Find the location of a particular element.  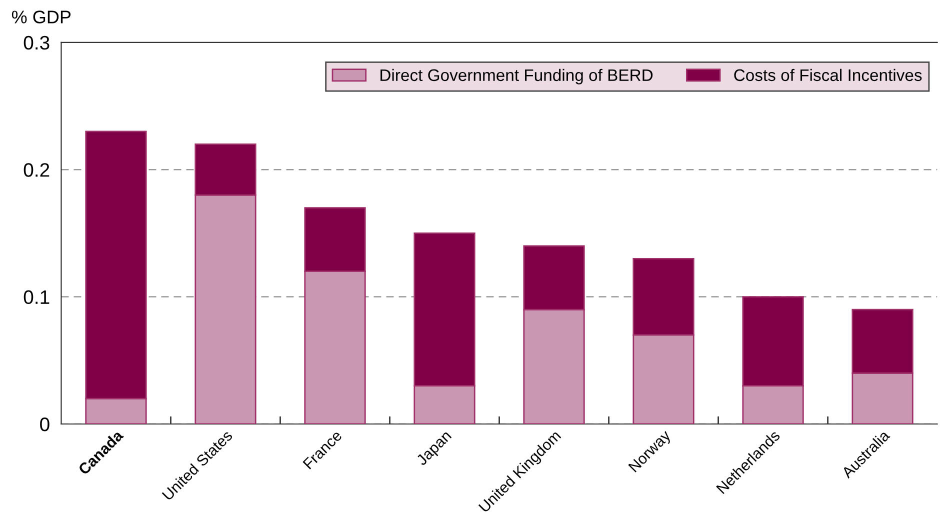

legend-label: Direct Government Funding of BERD is located at coordinates (516, 76).